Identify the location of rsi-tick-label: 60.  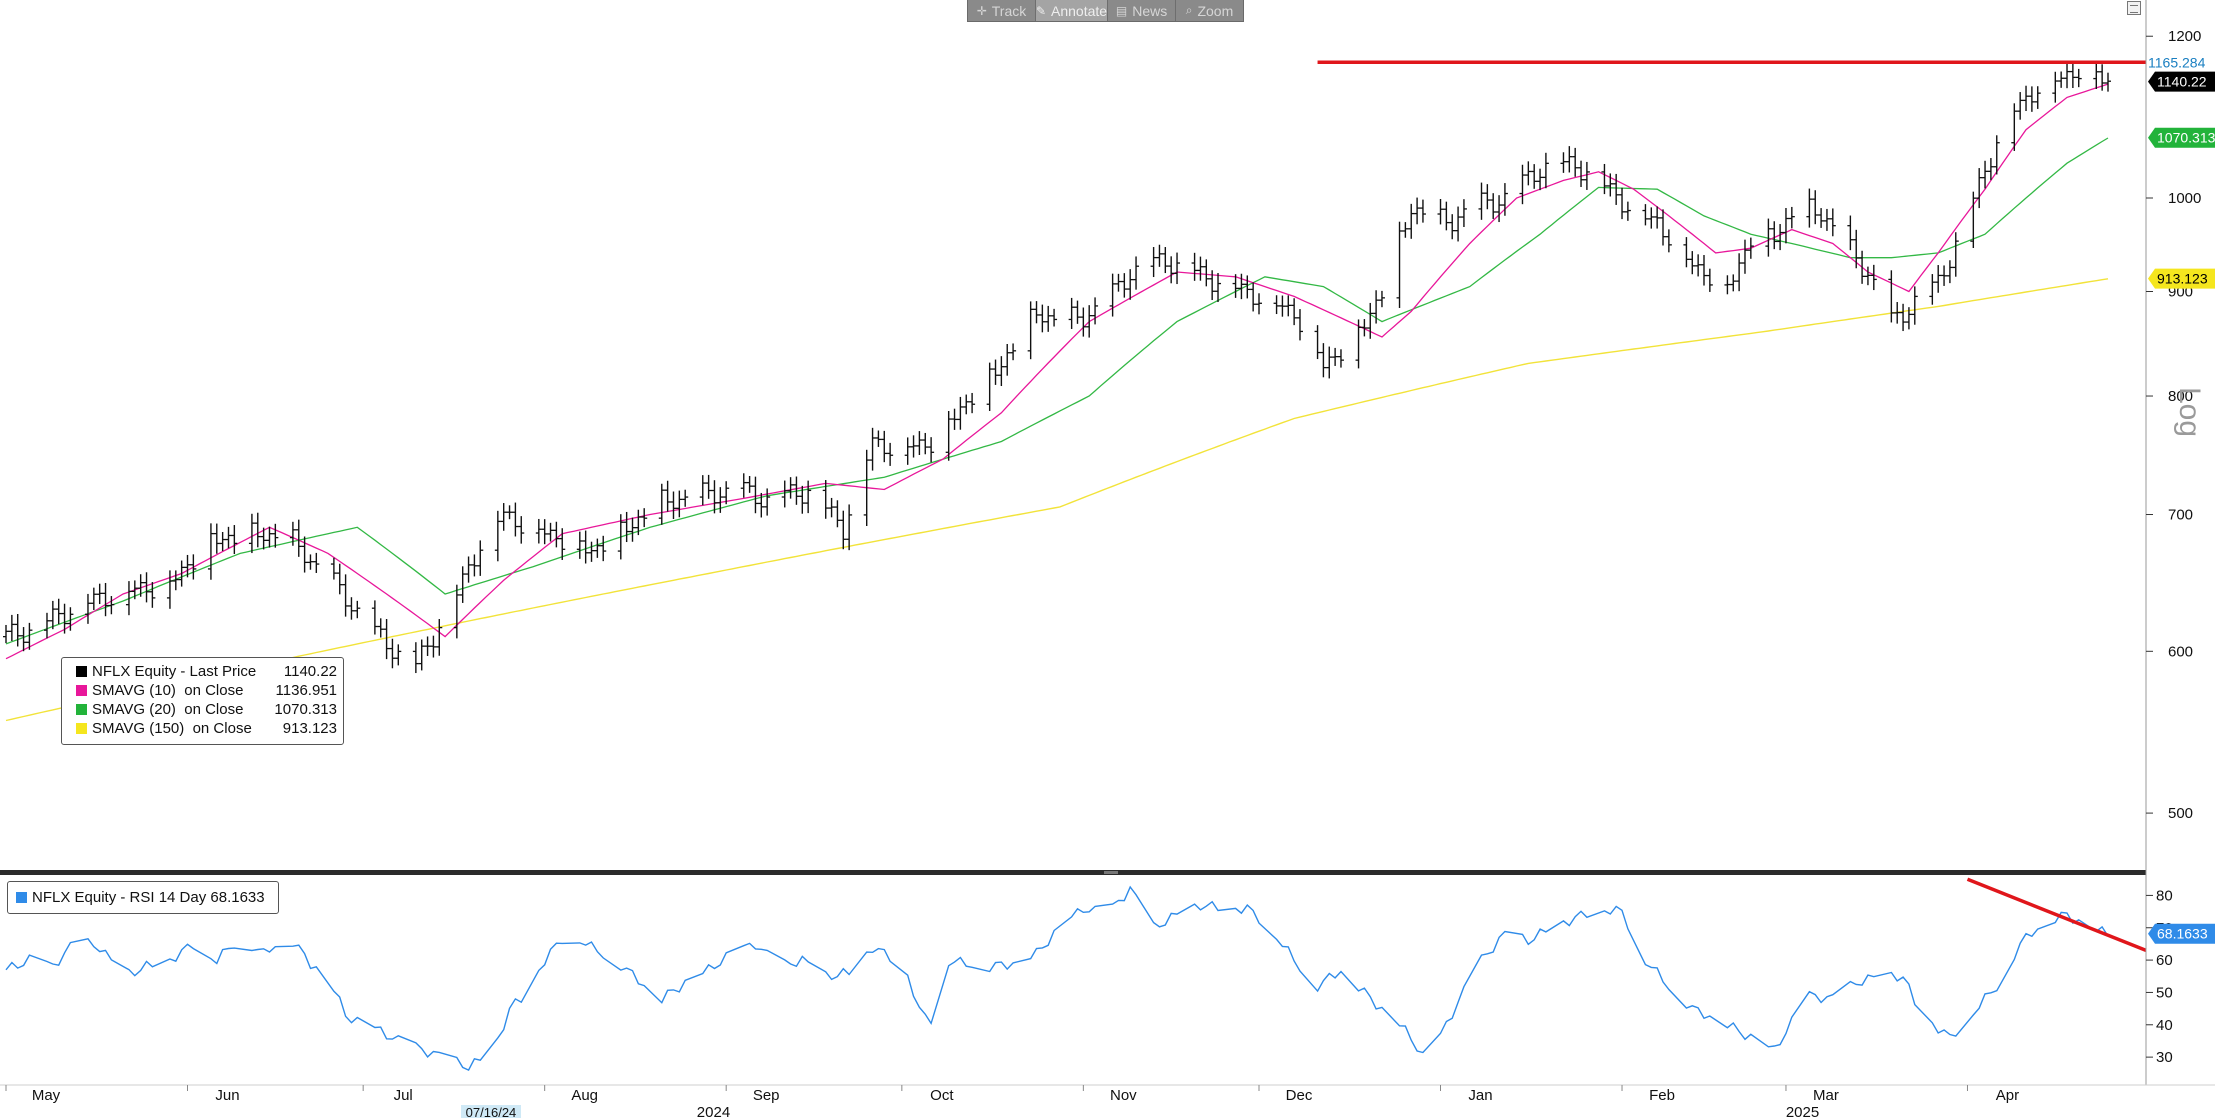
(2164, 960).